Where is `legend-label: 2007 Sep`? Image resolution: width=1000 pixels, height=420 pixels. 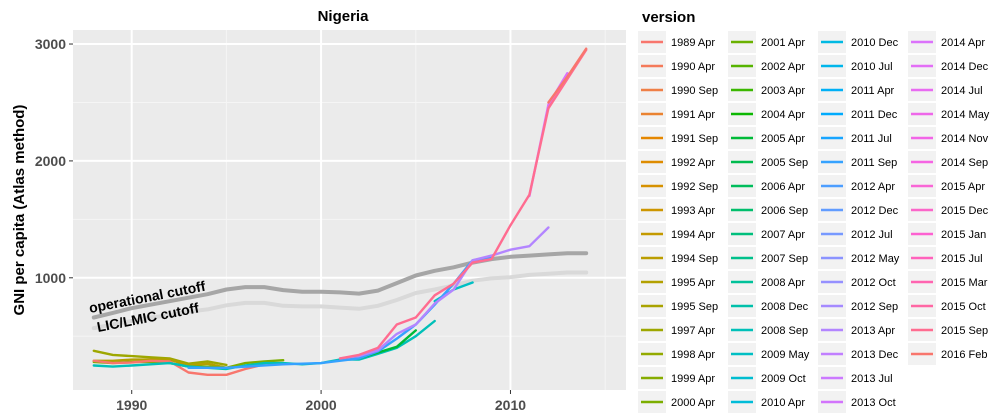
legend-label: 2007 Sep is located at coordinates (784, 259).